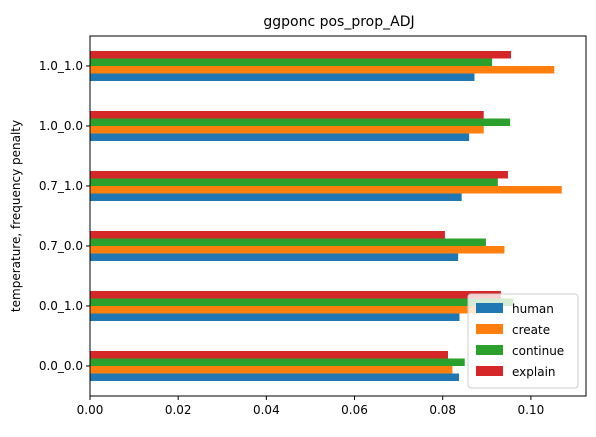 Image resolution: width=596 pixels, height=437 pixels. I want to click on legend-swatch-human, so click(489, 308).